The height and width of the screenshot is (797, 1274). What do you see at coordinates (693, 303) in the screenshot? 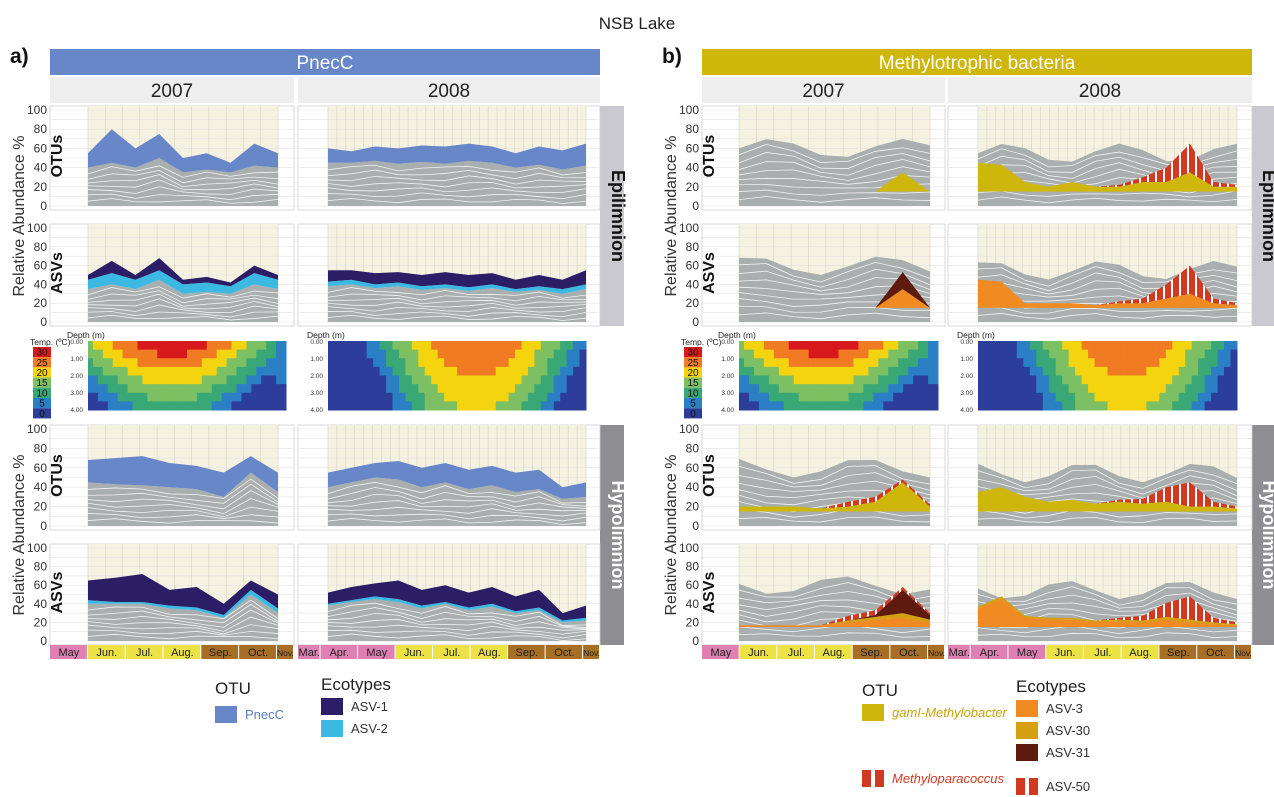
I see `y-tick-label: 20` at bounding box center [693, 303].